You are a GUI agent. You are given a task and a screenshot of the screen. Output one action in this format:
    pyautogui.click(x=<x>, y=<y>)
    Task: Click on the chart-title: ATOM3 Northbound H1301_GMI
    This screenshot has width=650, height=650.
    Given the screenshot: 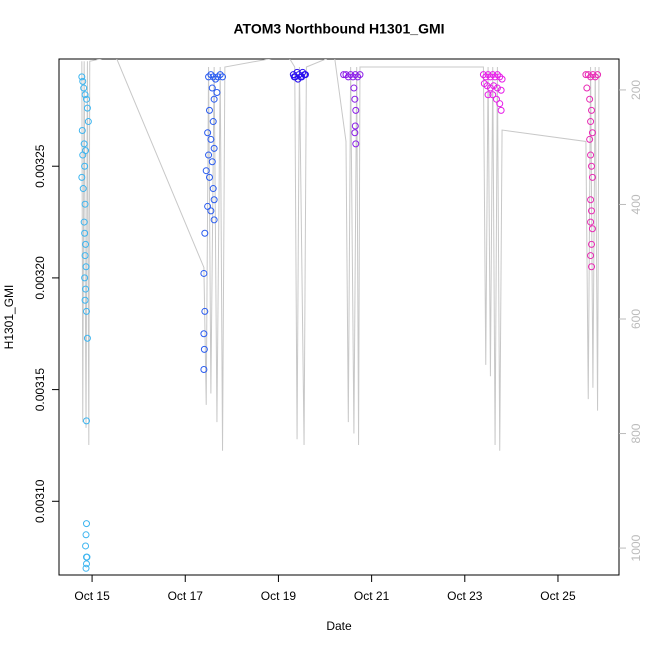 What is the action you would take?
    pyautogui.click(x=338, y=29)
    